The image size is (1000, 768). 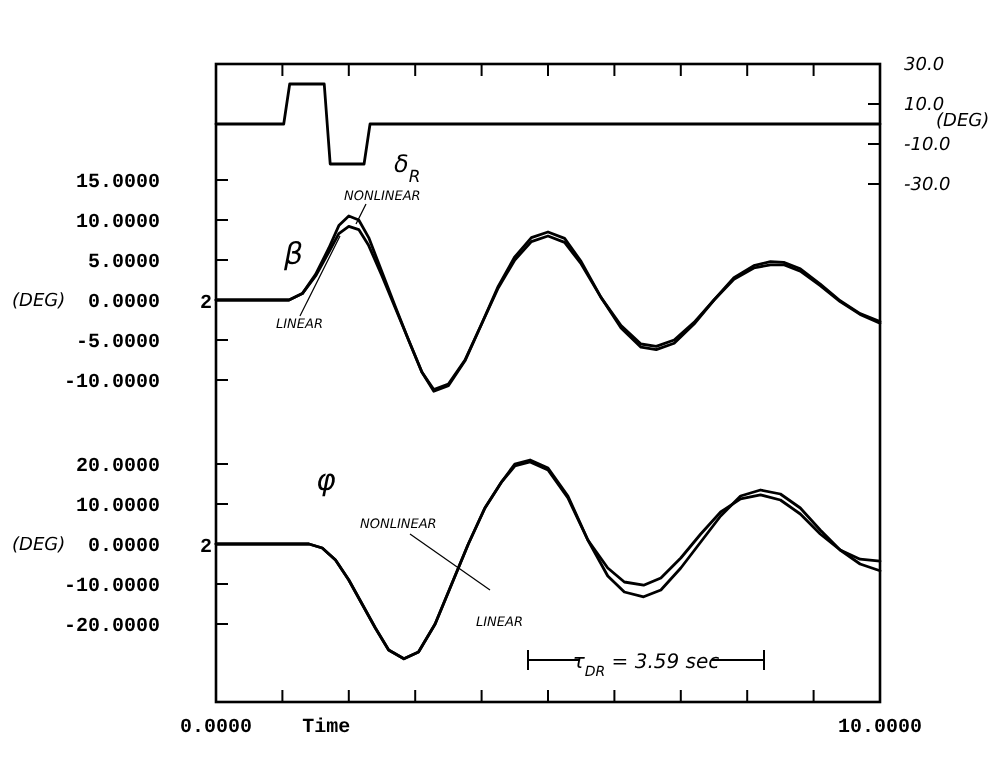 I want to click on y-tick-label: 15.0000, so click(x=117, y=184).